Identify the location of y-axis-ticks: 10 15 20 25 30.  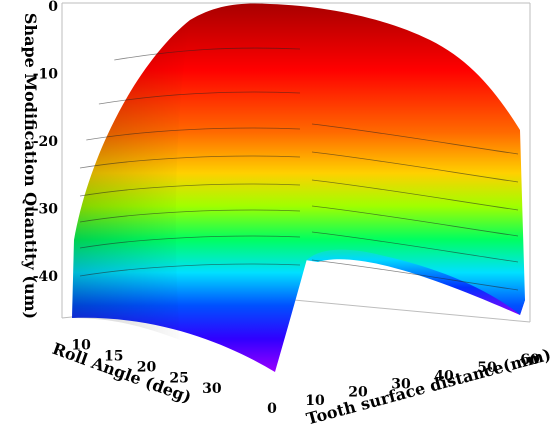
(146, 367).